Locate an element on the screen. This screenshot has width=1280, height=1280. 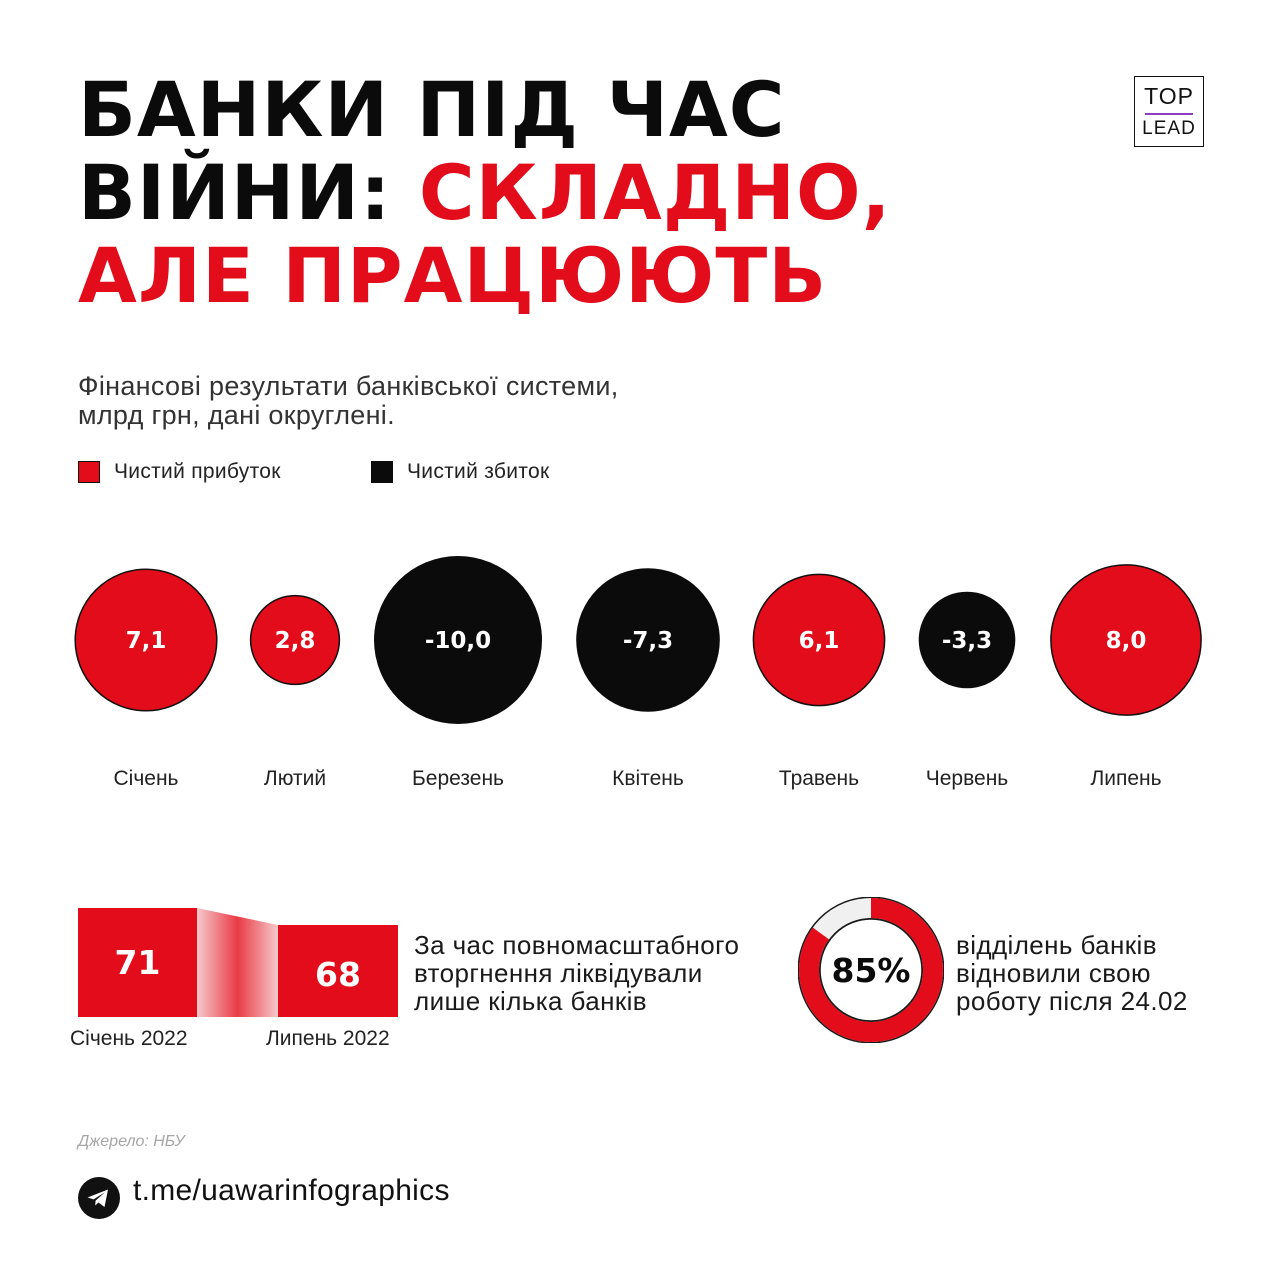
legend-label-profit: Чистий прибуток is located at coordinates (197, 471).